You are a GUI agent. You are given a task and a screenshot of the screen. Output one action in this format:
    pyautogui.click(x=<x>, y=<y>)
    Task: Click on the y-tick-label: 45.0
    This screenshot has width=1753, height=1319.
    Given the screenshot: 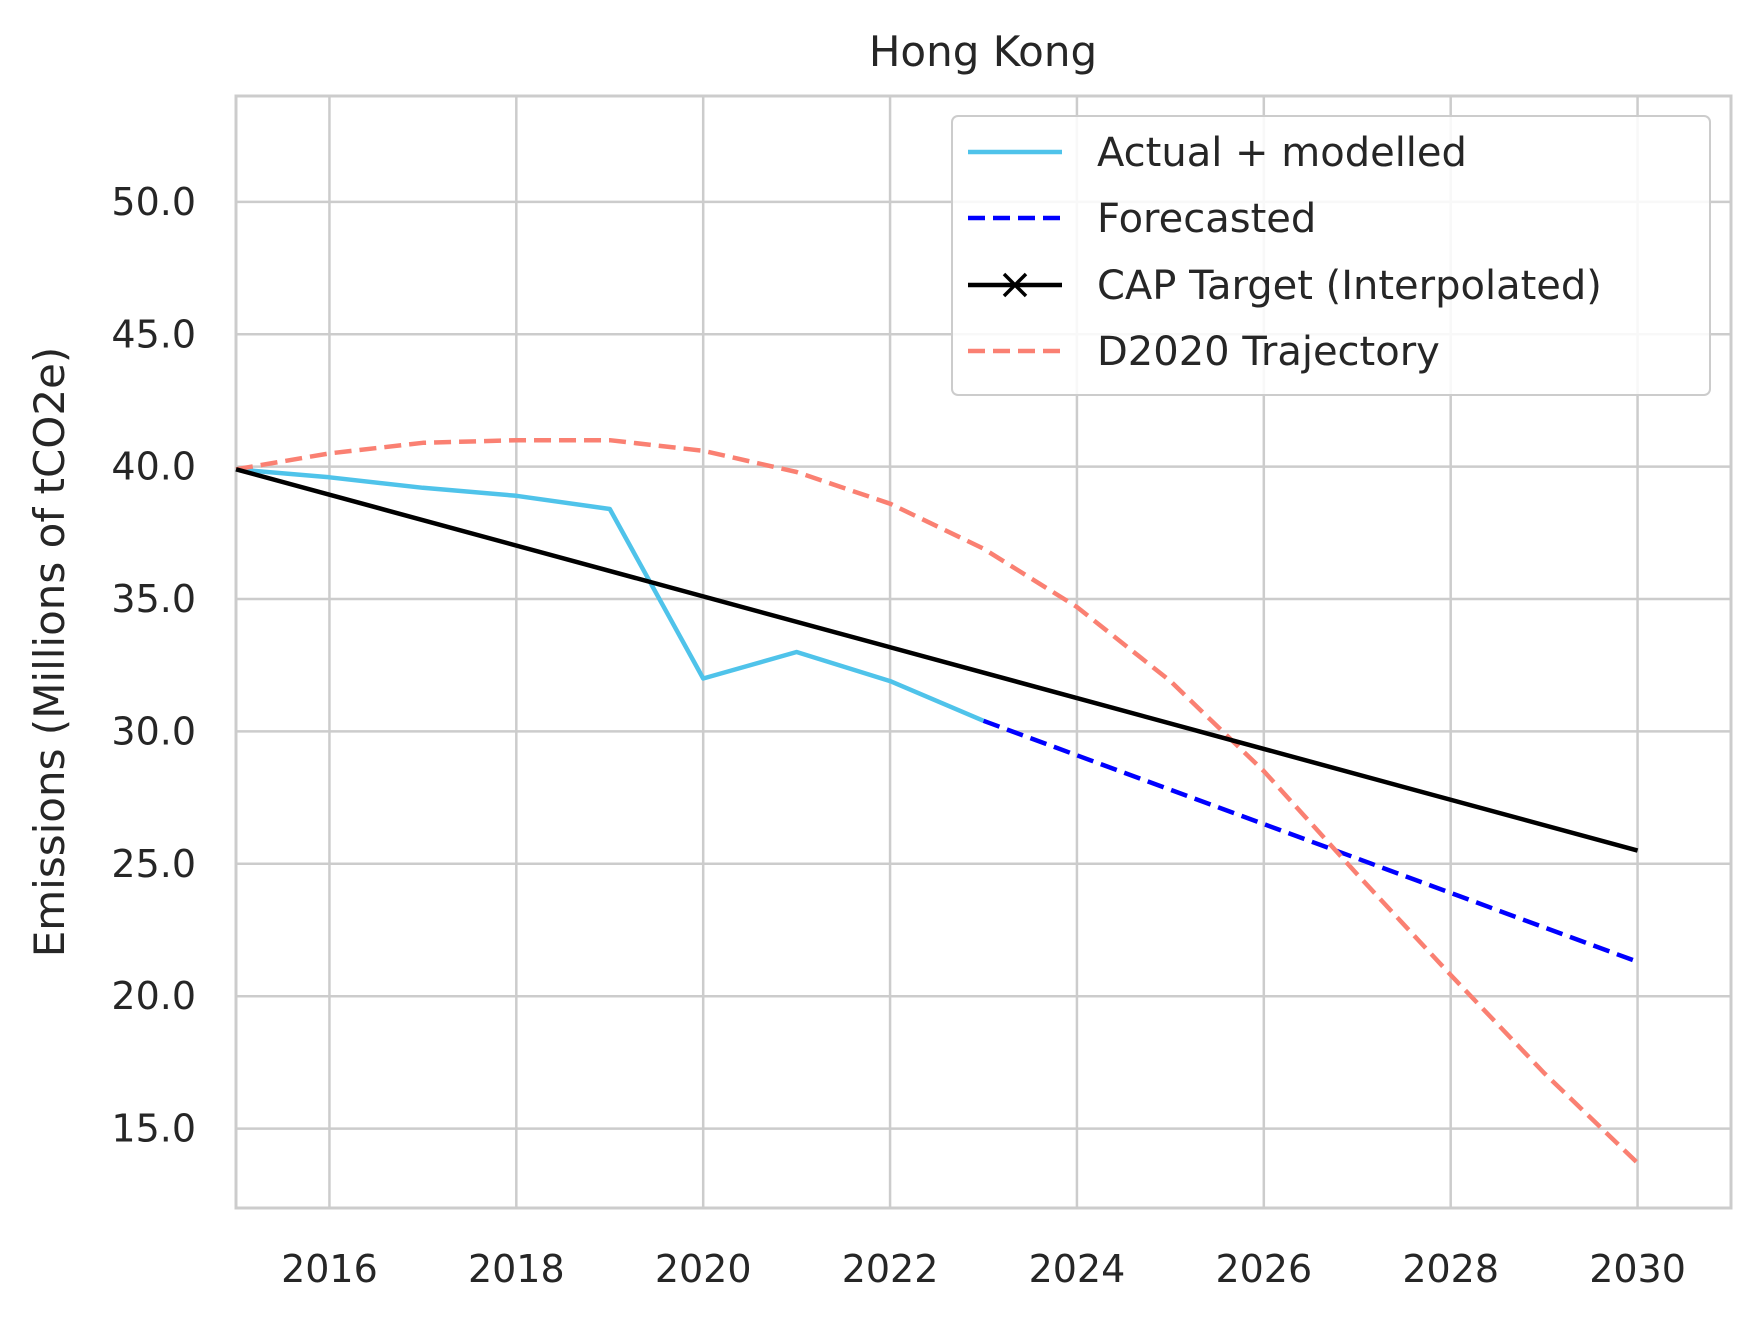 What is the action you would take?
    pyautogui.click(x=153, y=334)
    